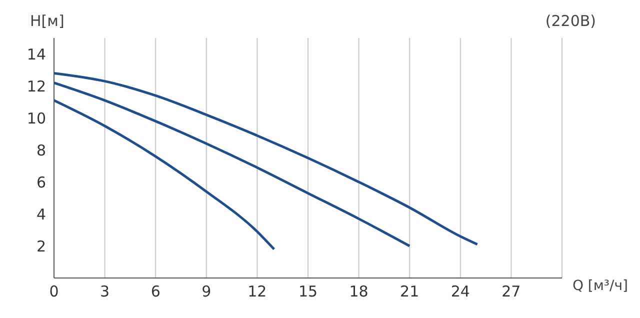 This screenshot has height=318, width=640. What do you see at coordinates (41, 182) in the screenshot?
I see `y-tick-label: 6` at bounding box center [41, 182].